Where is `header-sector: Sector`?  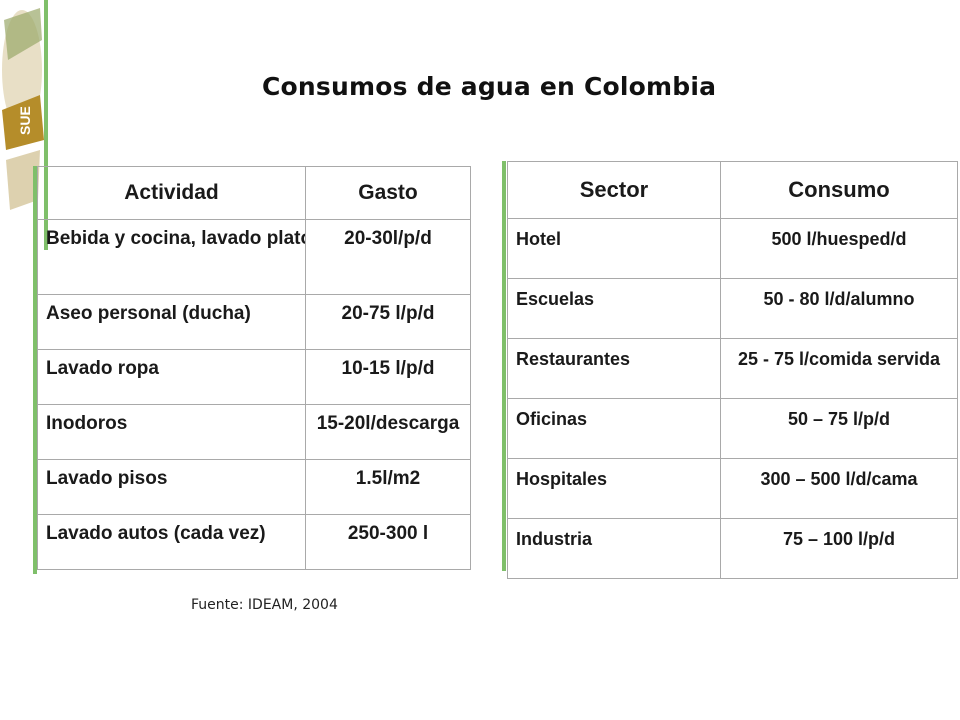 header-sector: Sector is located at coordinates (614, 190).